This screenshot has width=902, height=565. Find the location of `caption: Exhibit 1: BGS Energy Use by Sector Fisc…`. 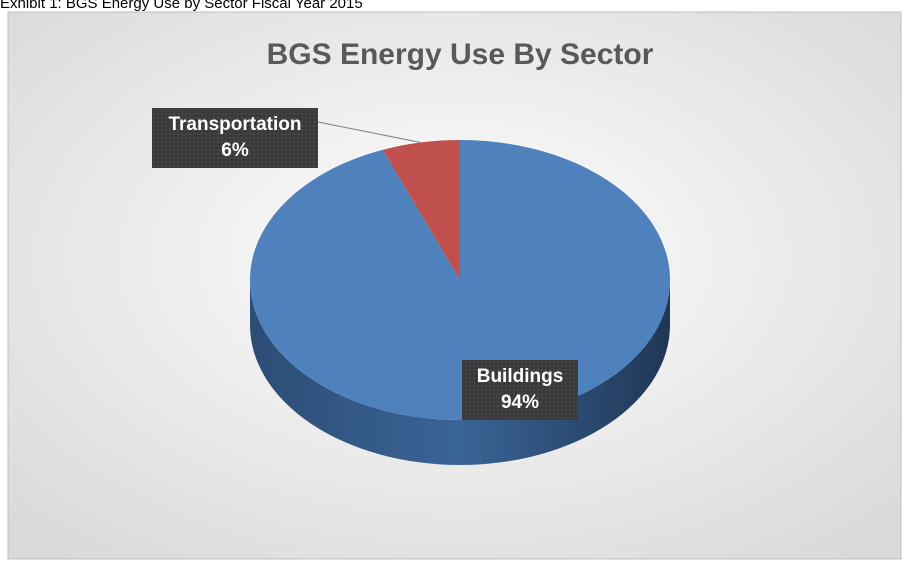

caption: Exhibit 1: BGS Energy Use by Sector Fisc… is located at coordinates (181, 6).